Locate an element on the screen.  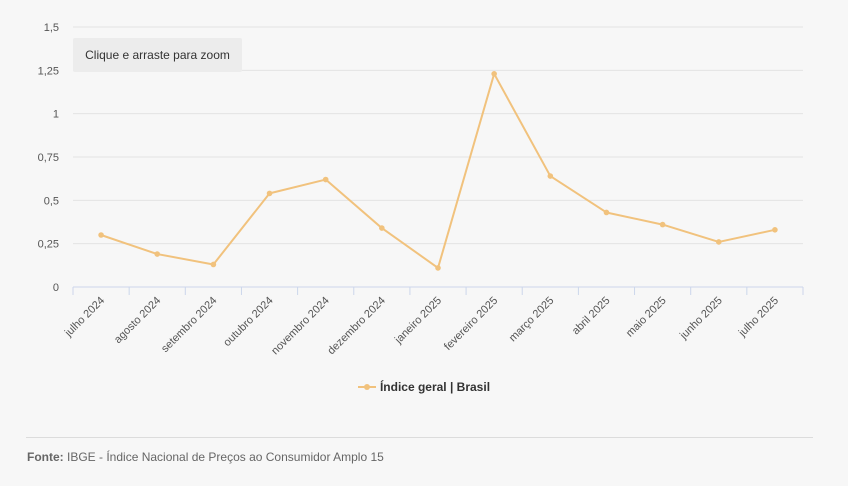
x-tick-label: janeiro 2025 is located at coordinates (418, 321).